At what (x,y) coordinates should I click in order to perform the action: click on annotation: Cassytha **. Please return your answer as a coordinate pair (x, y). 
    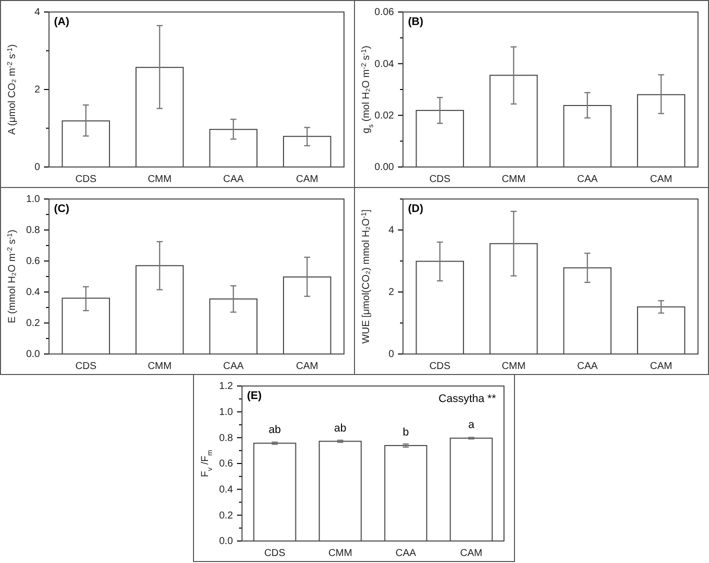
    Looking at the image, I should click on (467, 399).